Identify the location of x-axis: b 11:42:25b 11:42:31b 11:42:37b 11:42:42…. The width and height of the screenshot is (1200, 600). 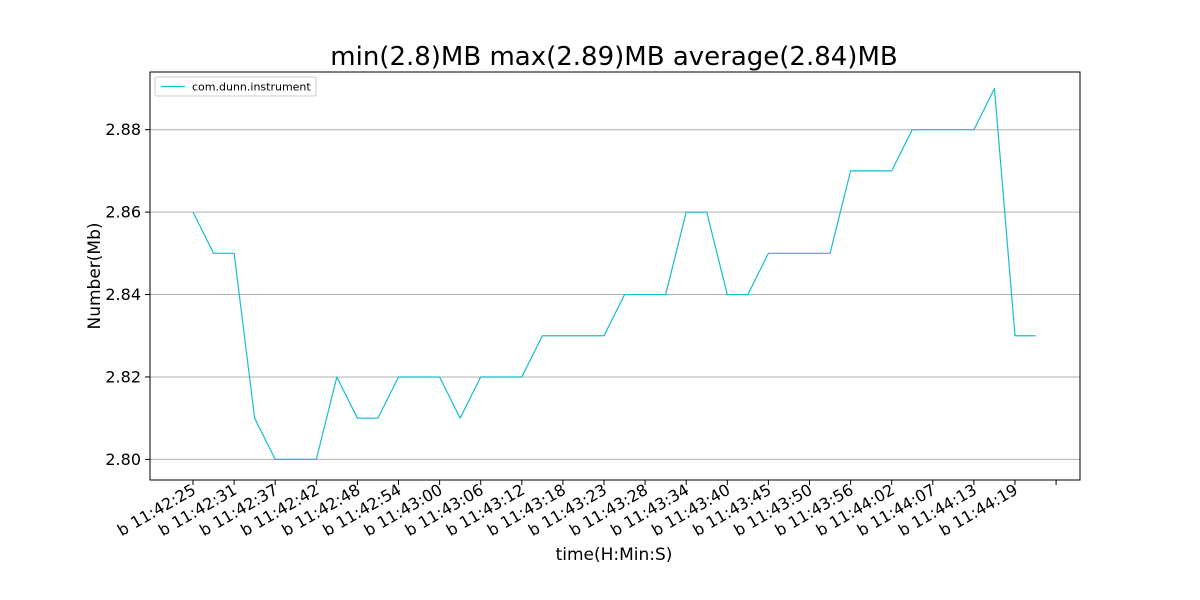
(585, 510).